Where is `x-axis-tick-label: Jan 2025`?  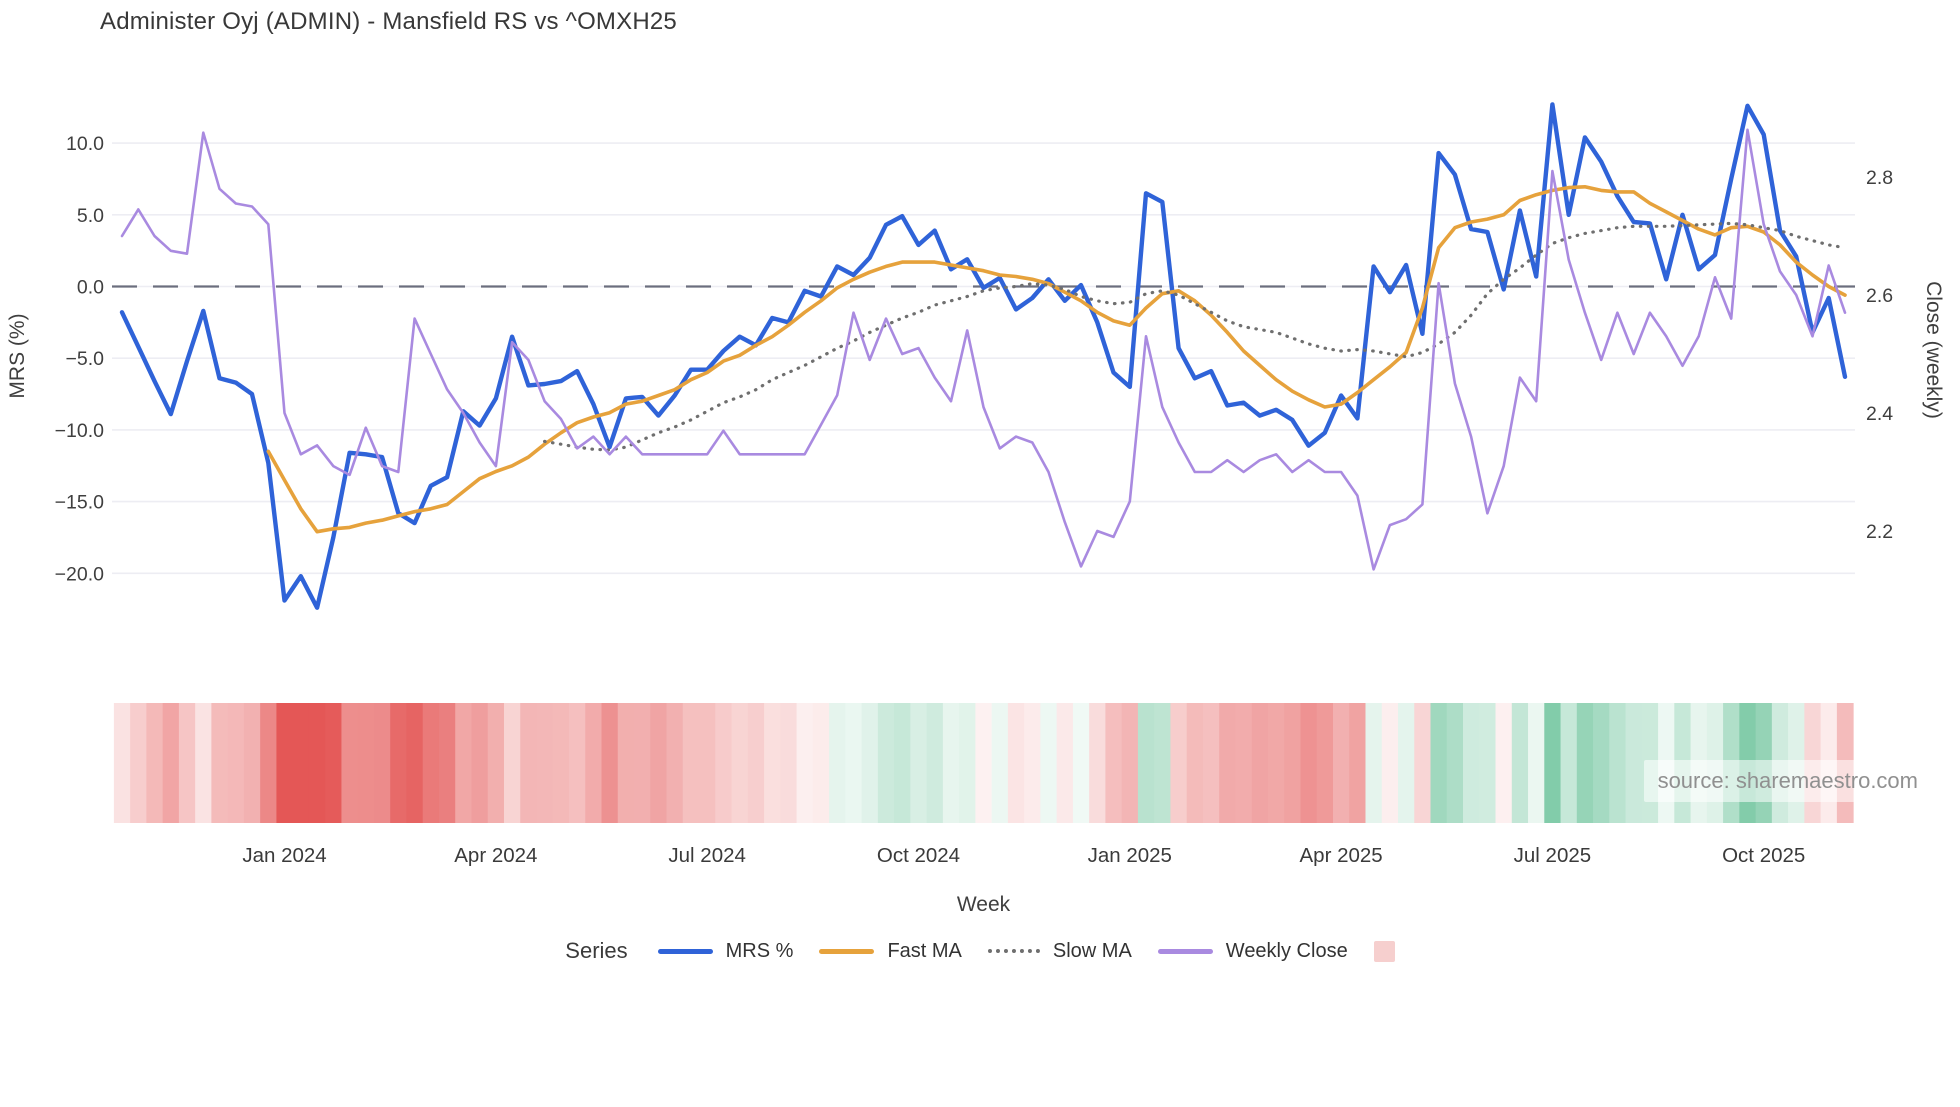
x-axis-tick-label: Jan 2025 is located at coordinates (1130, 855).